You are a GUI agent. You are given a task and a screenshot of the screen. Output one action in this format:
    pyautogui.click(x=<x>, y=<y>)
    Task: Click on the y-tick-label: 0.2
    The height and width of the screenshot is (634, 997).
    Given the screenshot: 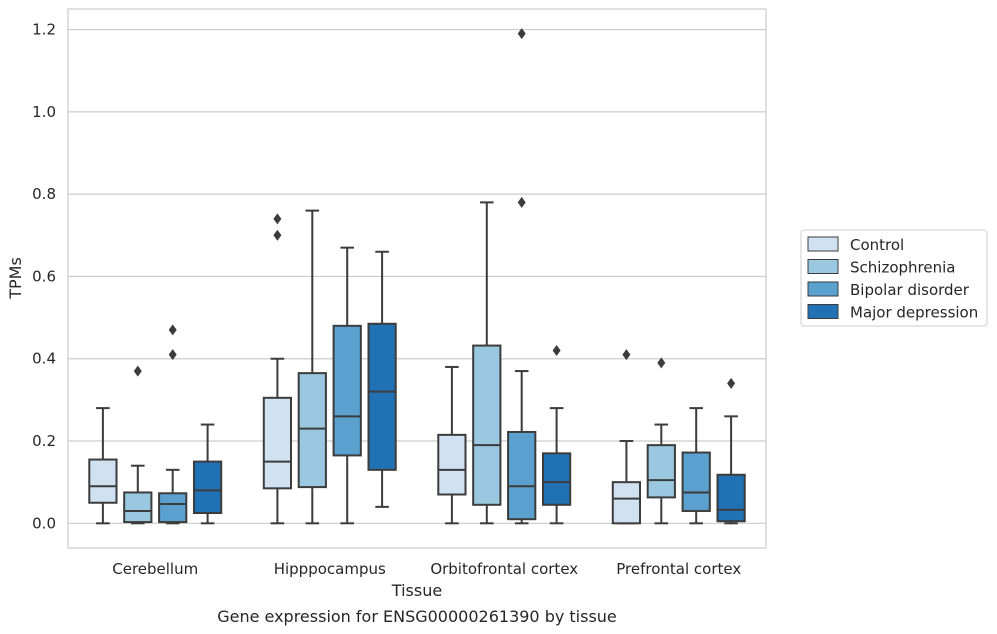 What is the action you would take?
    pyautogui.click(x=44, y=441)
    